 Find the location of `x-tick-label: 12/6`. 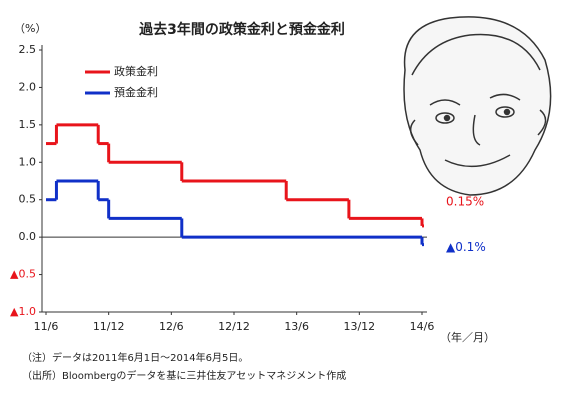

x-tick-label: 12/6 is located at coordinates (171, 326).